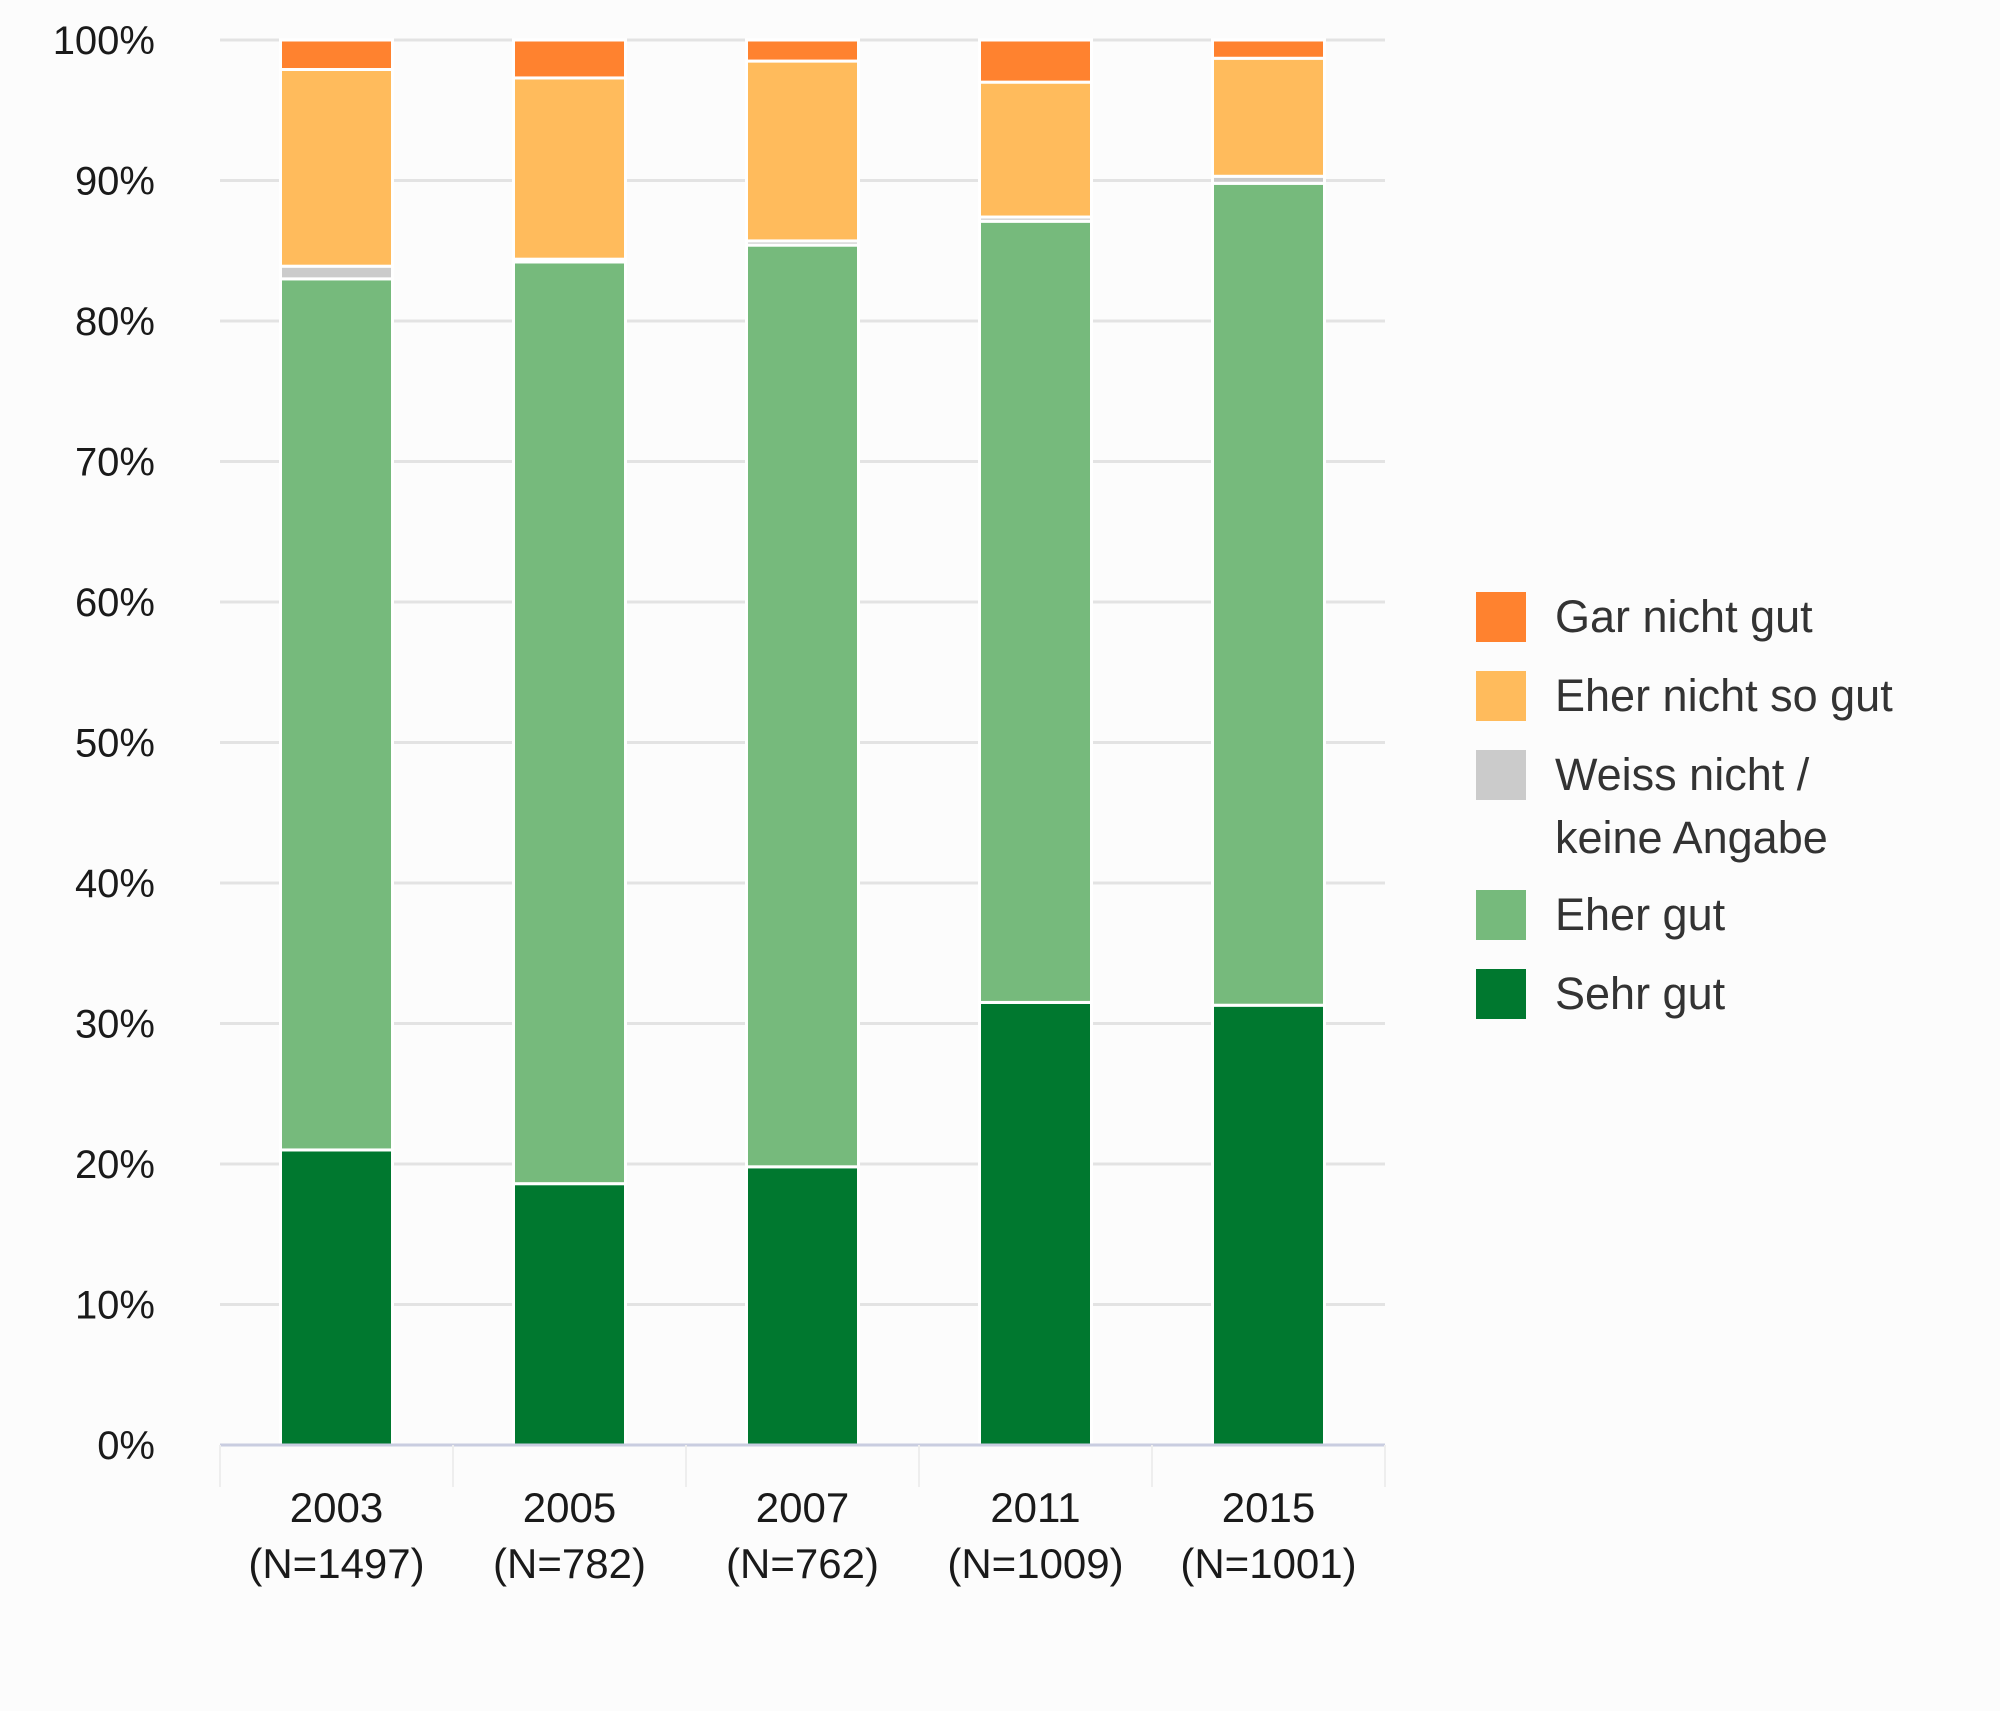 The image size is (2000, 1711). Describe the element at coordinates (1640, 914) in the screenshot. I see `legend-label: Eher gut` at that location.